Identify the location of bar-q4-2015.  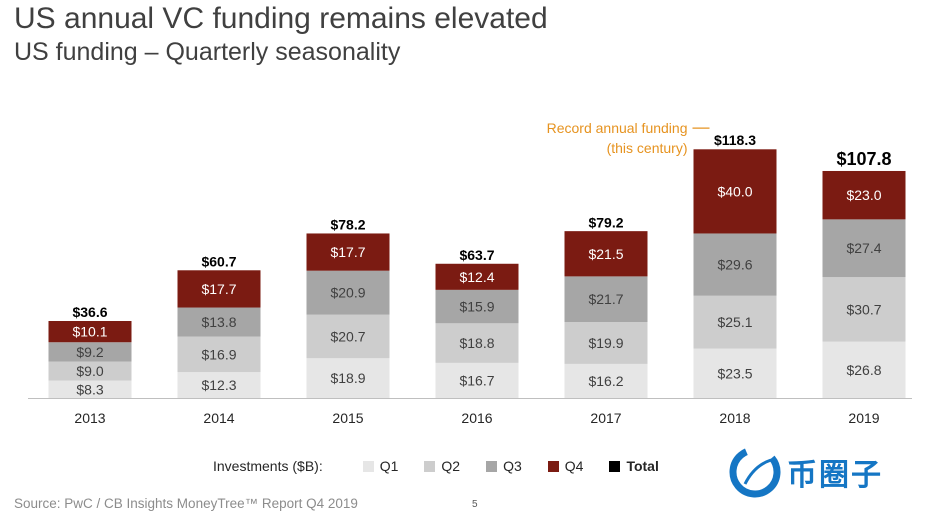
(348, 252).